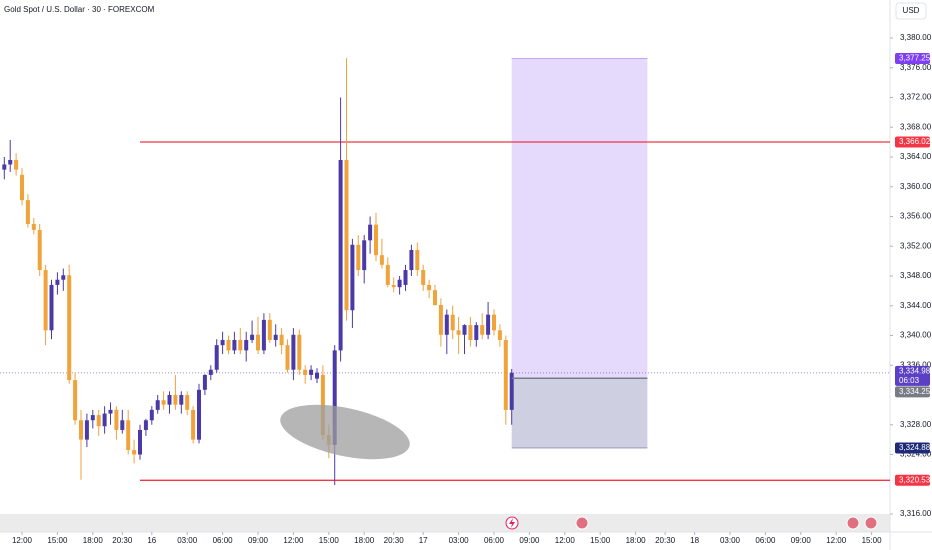 This screenshot has height=550, width=932. What do you see at coordinates (529, 540) in the screenshot?
I see `x-tick-label: 09:00` at bounding box center [529, 540].